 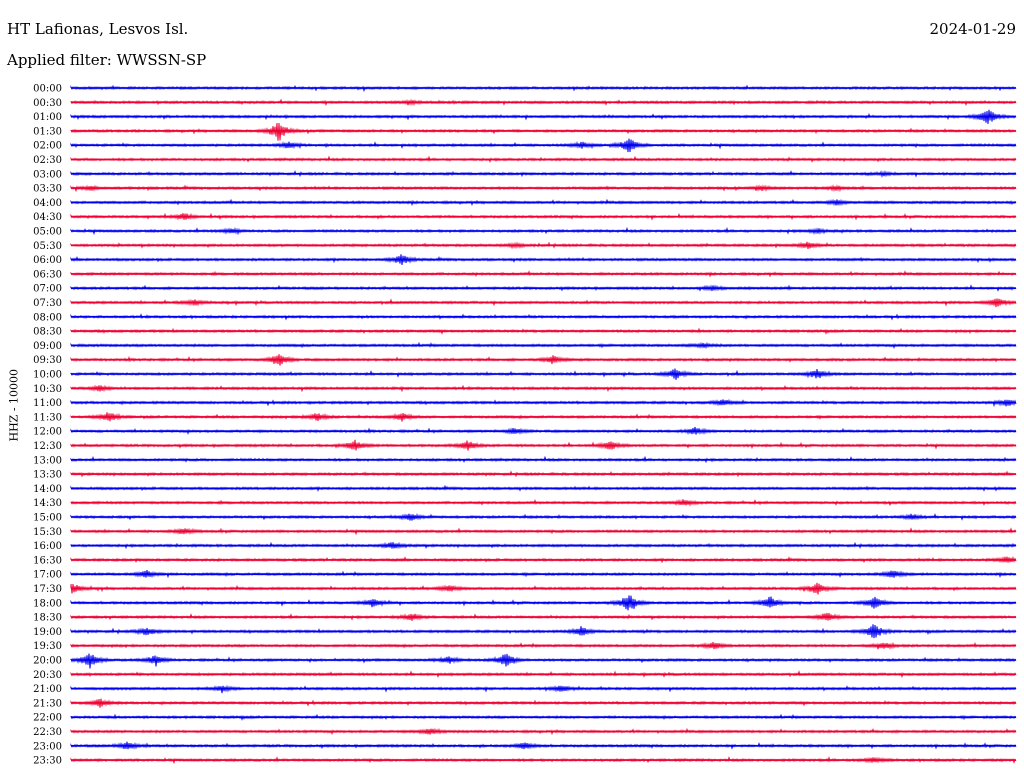 What do you see at coordinates (47, 160) in the screenshot?
I see `row-time-label: 02:30` at bounding box center [47, 160].